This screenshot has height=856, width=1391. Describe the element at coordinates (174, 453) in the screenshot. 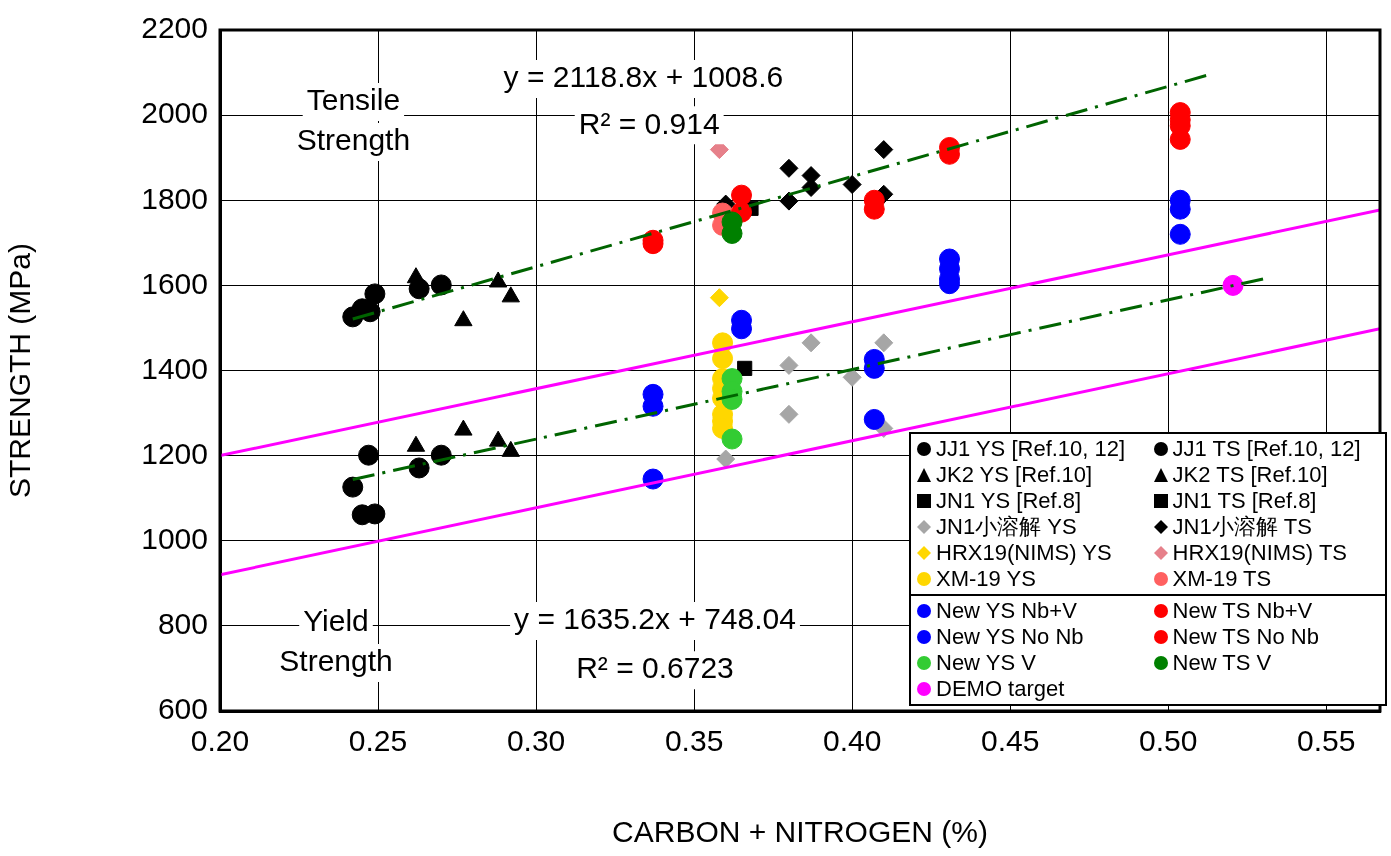

I see `y-tick-label: 1200` at that location.